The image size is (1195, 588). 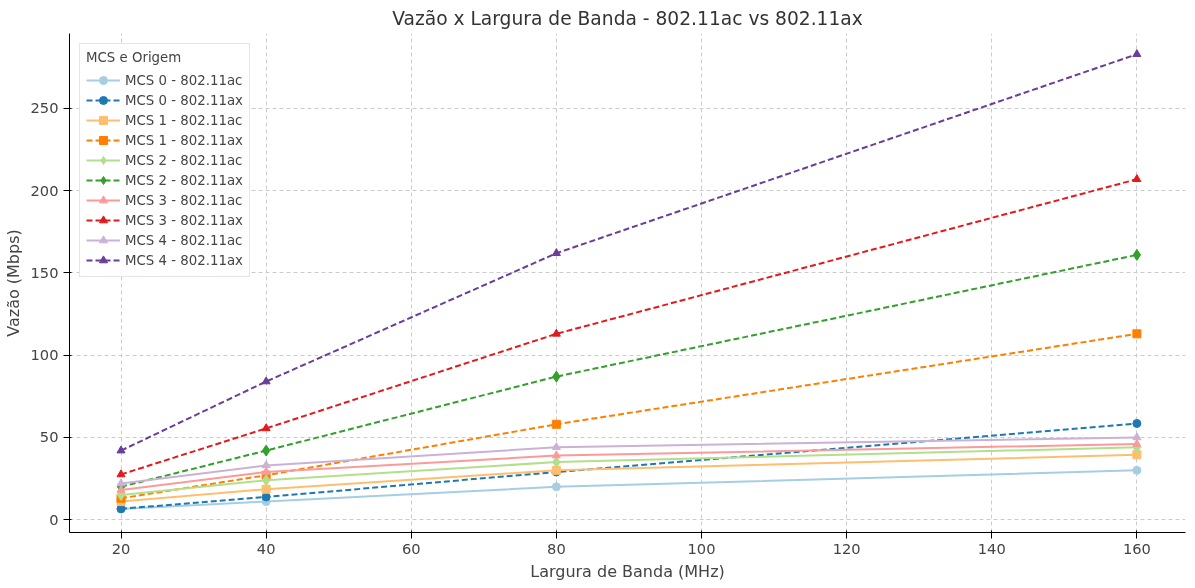 What do you see at coordinates (184, 200) in the screenshot?
I see `legend-label: MCS 3 - 802.11ac` at bounding box center [184, 200].